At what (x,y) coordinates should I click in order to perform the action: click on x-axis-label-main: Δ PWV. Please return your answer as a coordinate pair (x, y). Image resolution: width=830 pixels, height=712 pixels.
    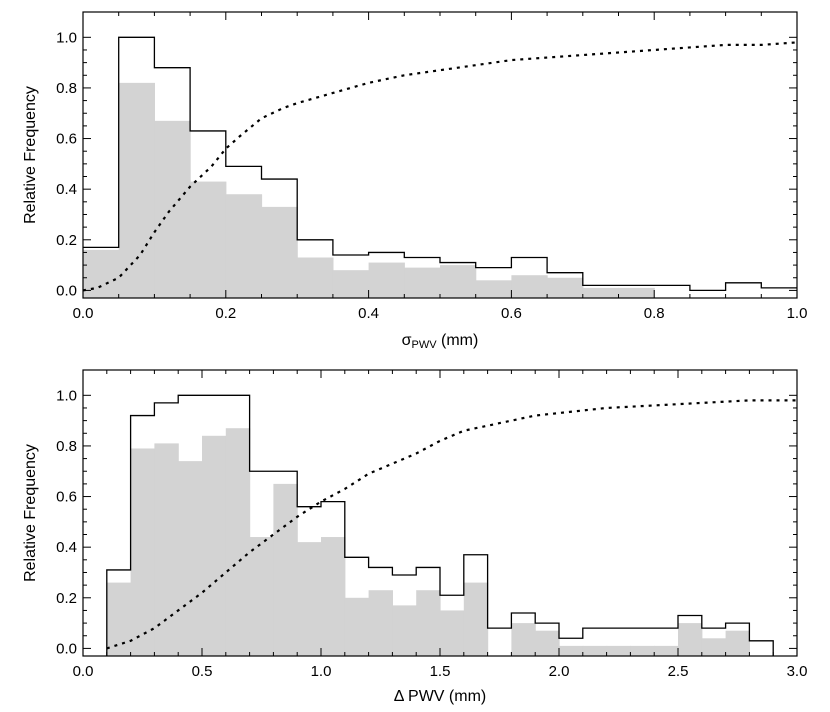
    Looking at the image, I should click on (419, 696).